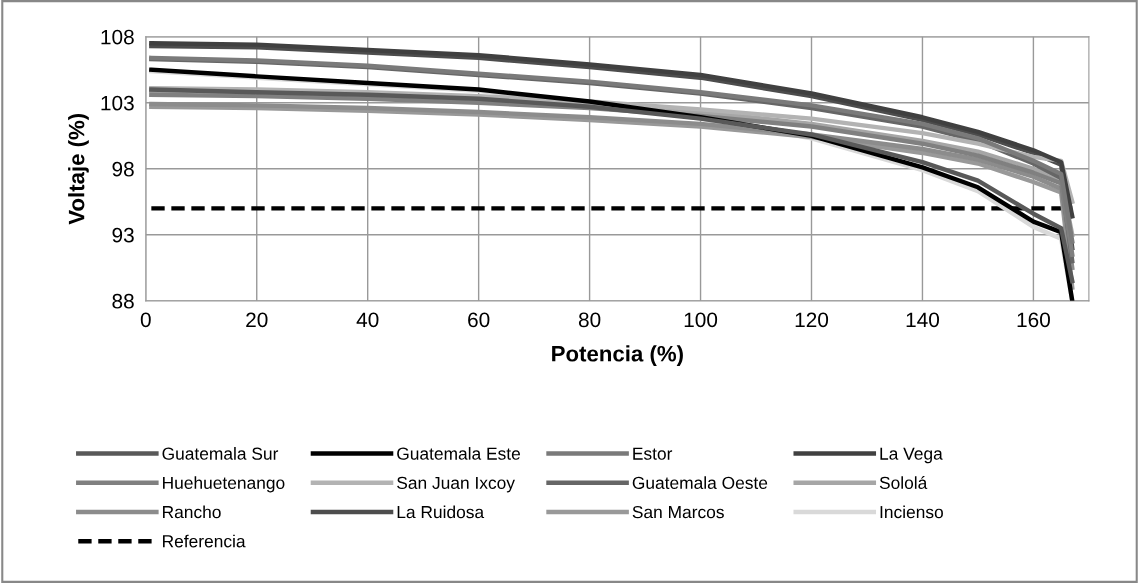  I want to click on x-tick-label: 120, so click(812, 320).